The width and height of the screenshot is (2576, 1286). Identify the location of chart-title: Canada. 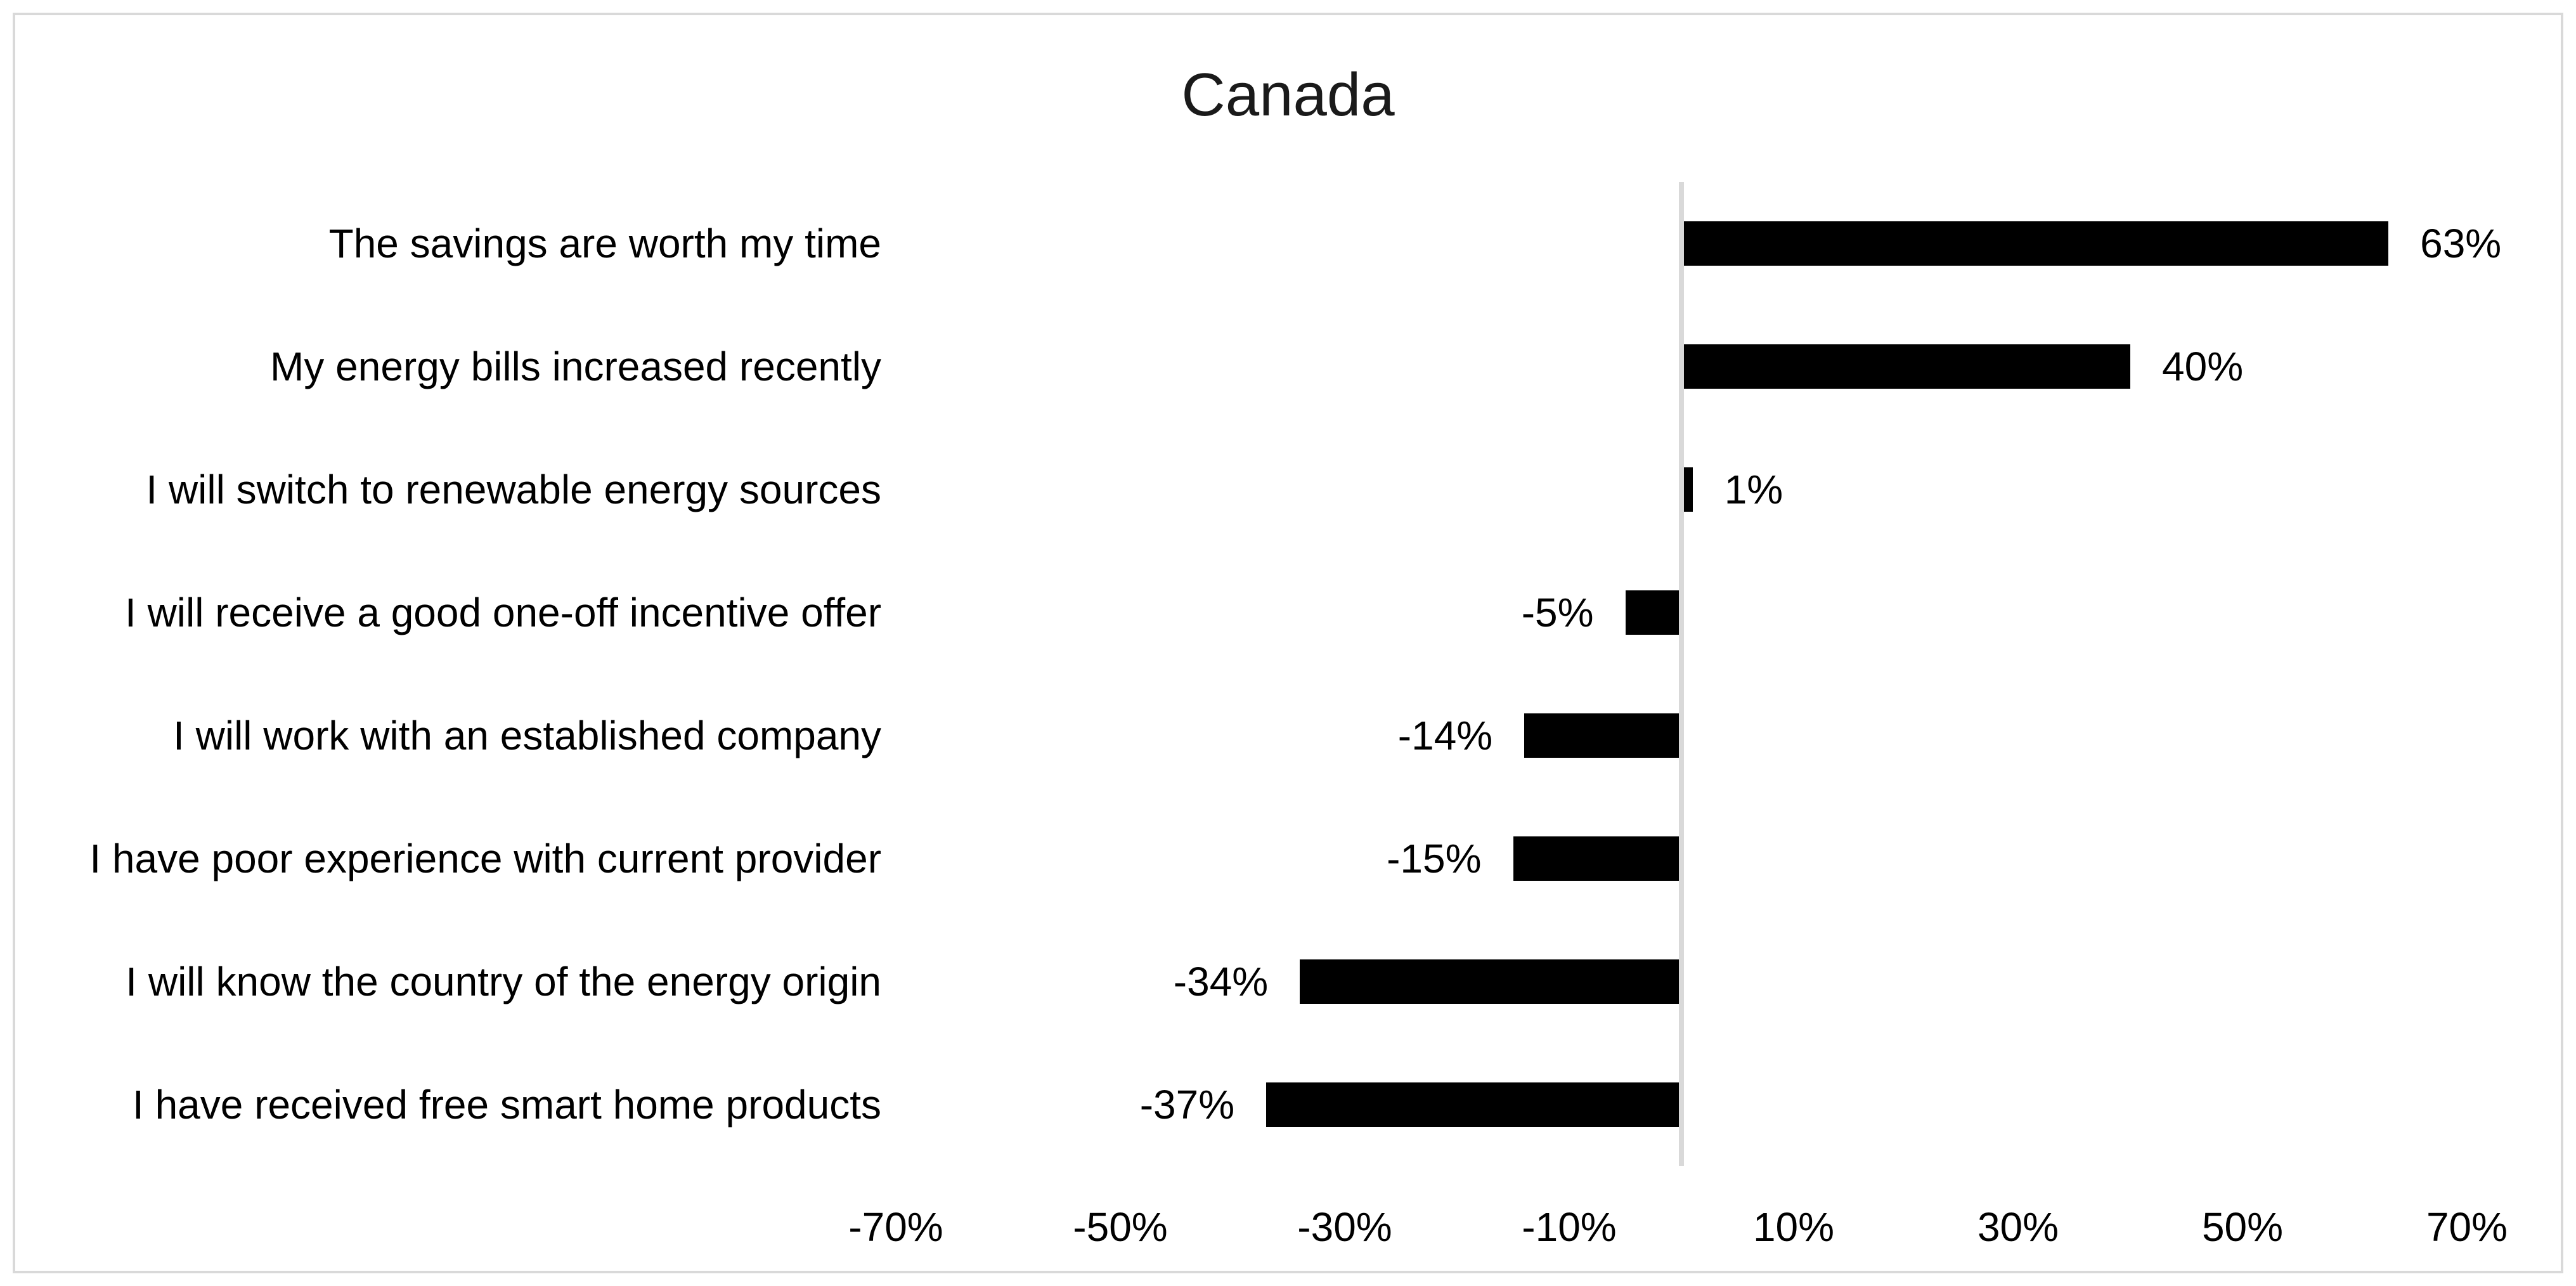
(1288, 95).